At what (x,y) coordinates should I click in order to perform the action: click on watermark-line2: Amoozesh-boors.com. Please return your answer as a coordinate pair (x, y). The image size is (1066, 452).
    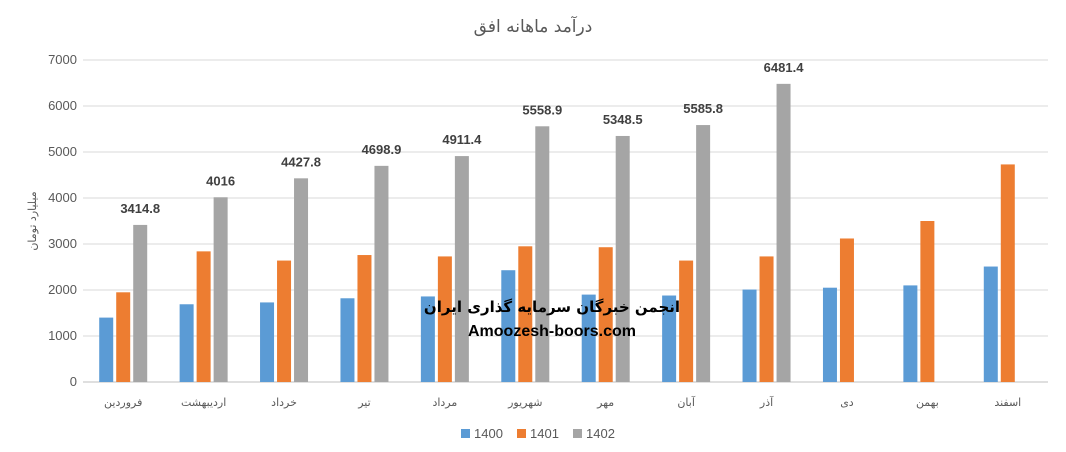
    Looking at the image, I should click on (552, 331).